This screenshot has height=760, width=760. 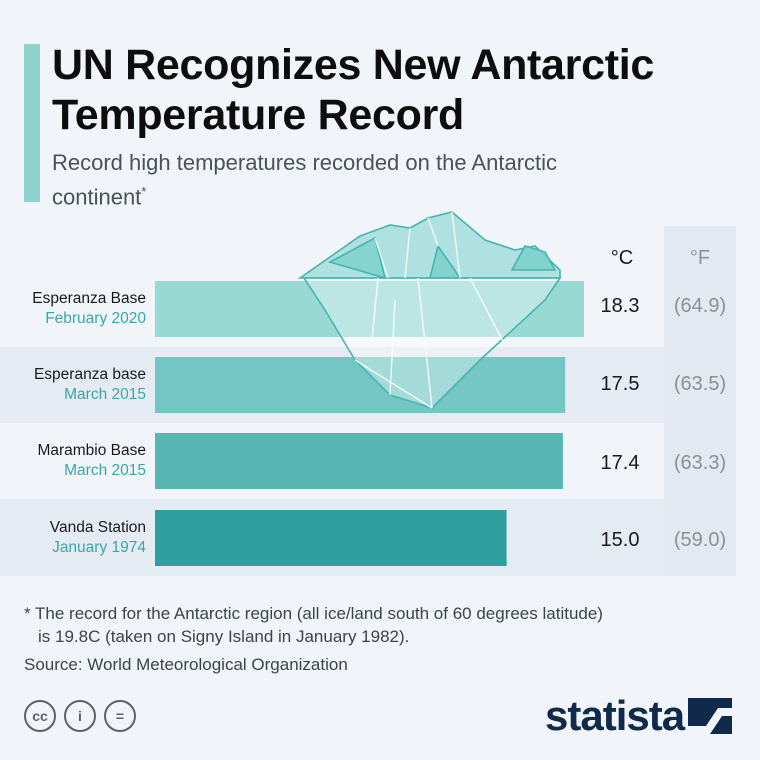 I want to click on fahrenheit-value: (63.5), so click(x=700, y=384).